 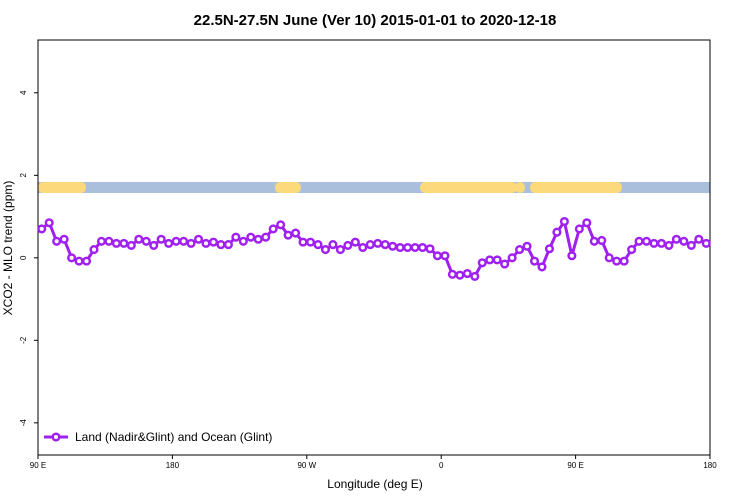 I want to click on series-line, so click(x=373, y=248).